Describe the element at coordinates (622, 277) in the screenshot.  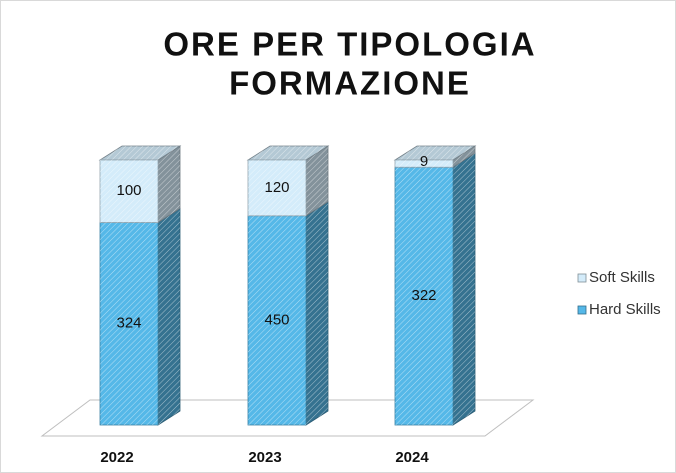
I see `legend-label: Soft Skills` at that location.